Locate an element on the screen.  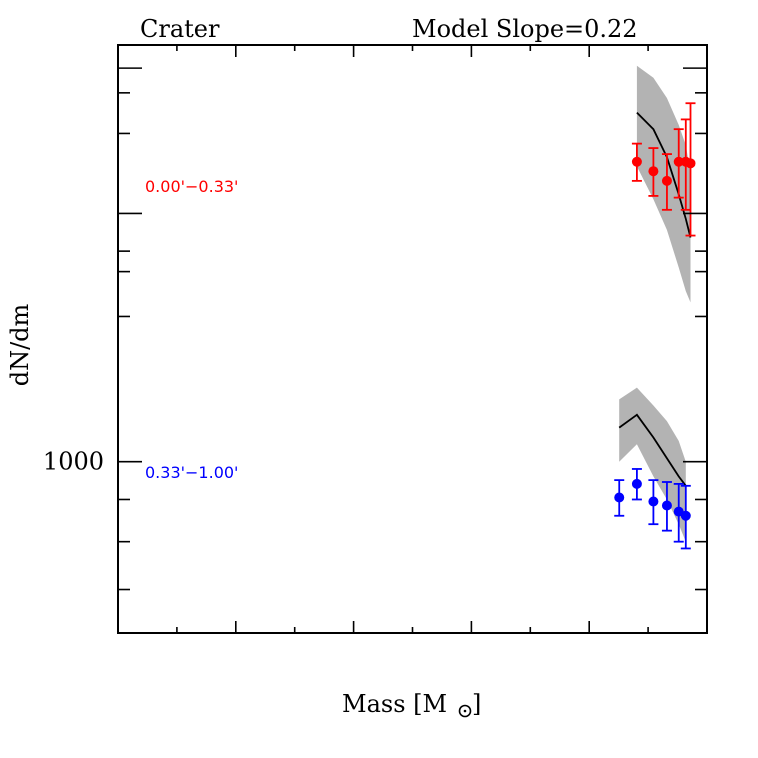
series-labels: 0.00'−0.33' 0.33'−1.00' is located at coordinates (191, 329).